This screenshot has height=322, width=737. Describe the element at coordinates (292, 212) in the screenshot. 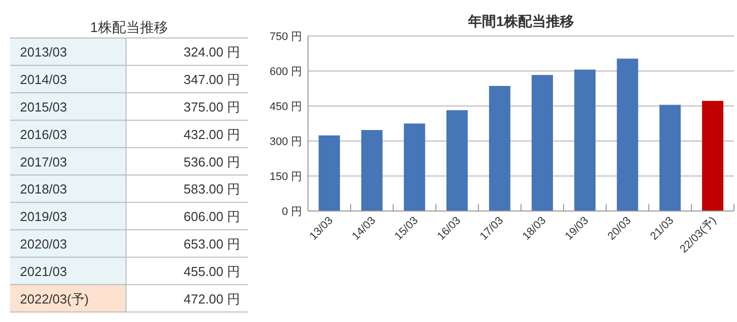

I see `y-tick-label: 0 円` at that location.